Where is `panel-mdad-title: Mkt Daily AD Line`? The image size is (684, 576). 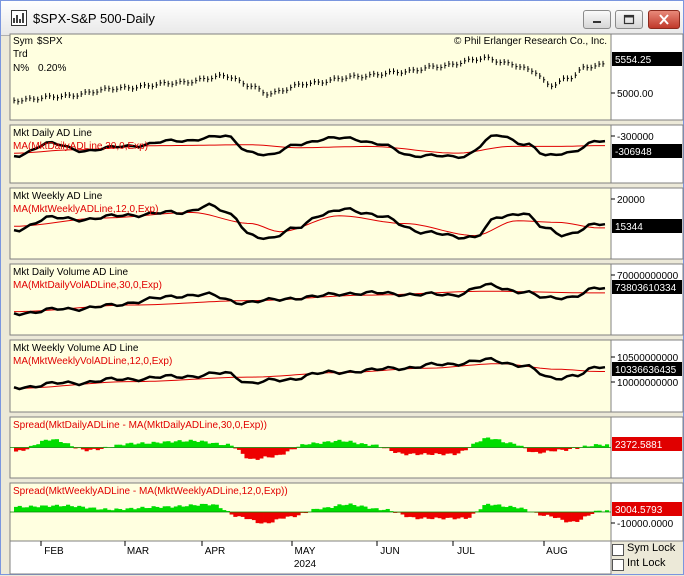
panel-mdad-title: Mkt Daily AD Line is located at coordinates (52, 133).